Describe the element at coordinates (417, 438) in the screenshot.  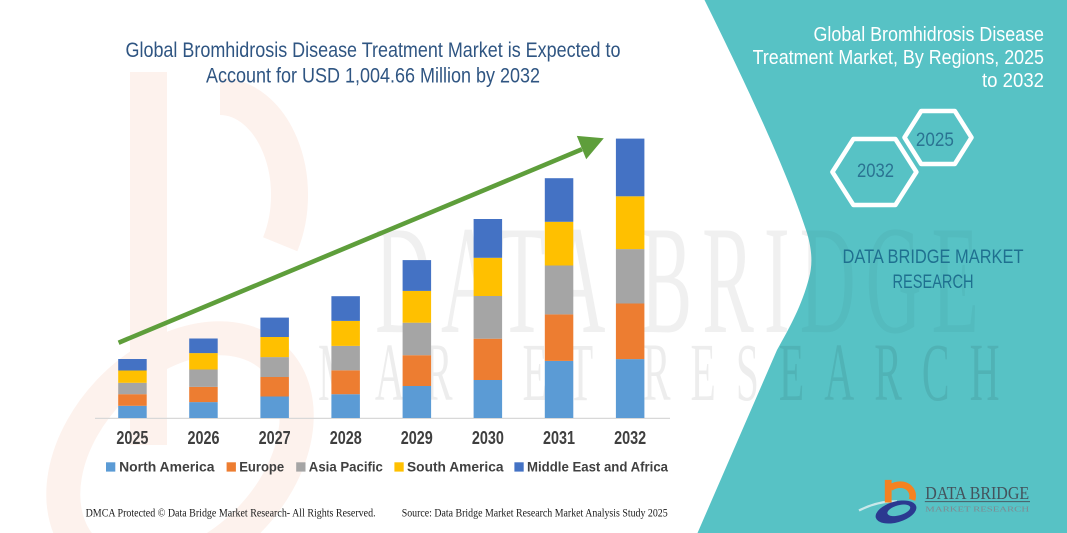
I see `svg-text: 2029` at that location.